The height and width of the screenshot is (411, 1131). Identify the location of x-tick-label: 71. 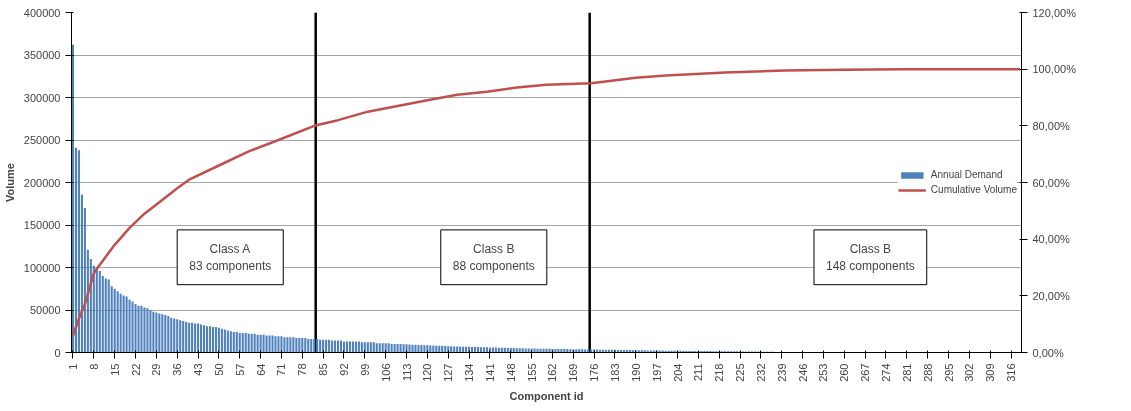
(281, 369).